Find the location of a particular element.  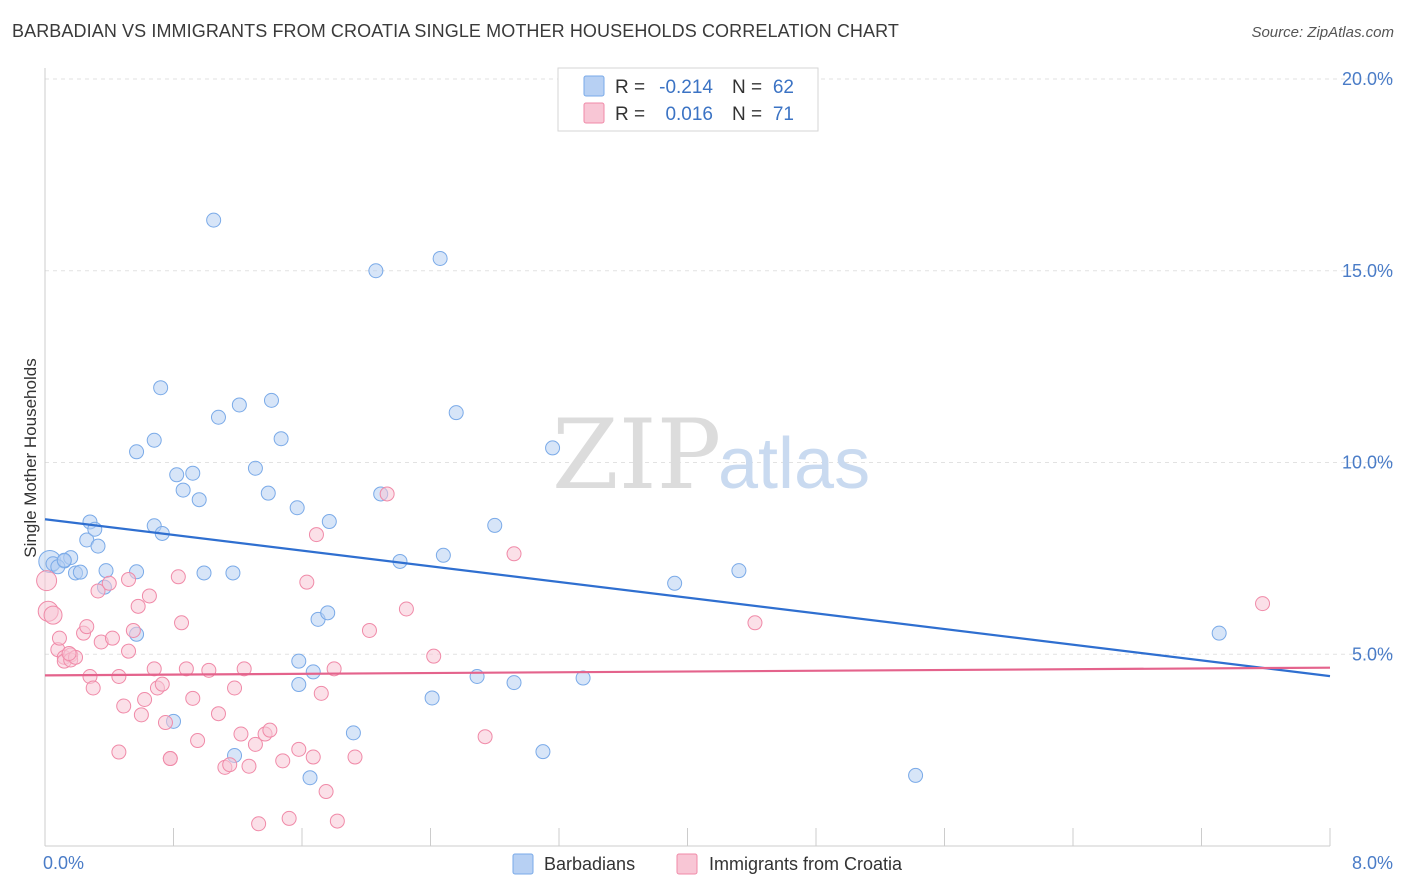

source-label: Source: ZipAtlas.com is located at coordinates (1322, 32).